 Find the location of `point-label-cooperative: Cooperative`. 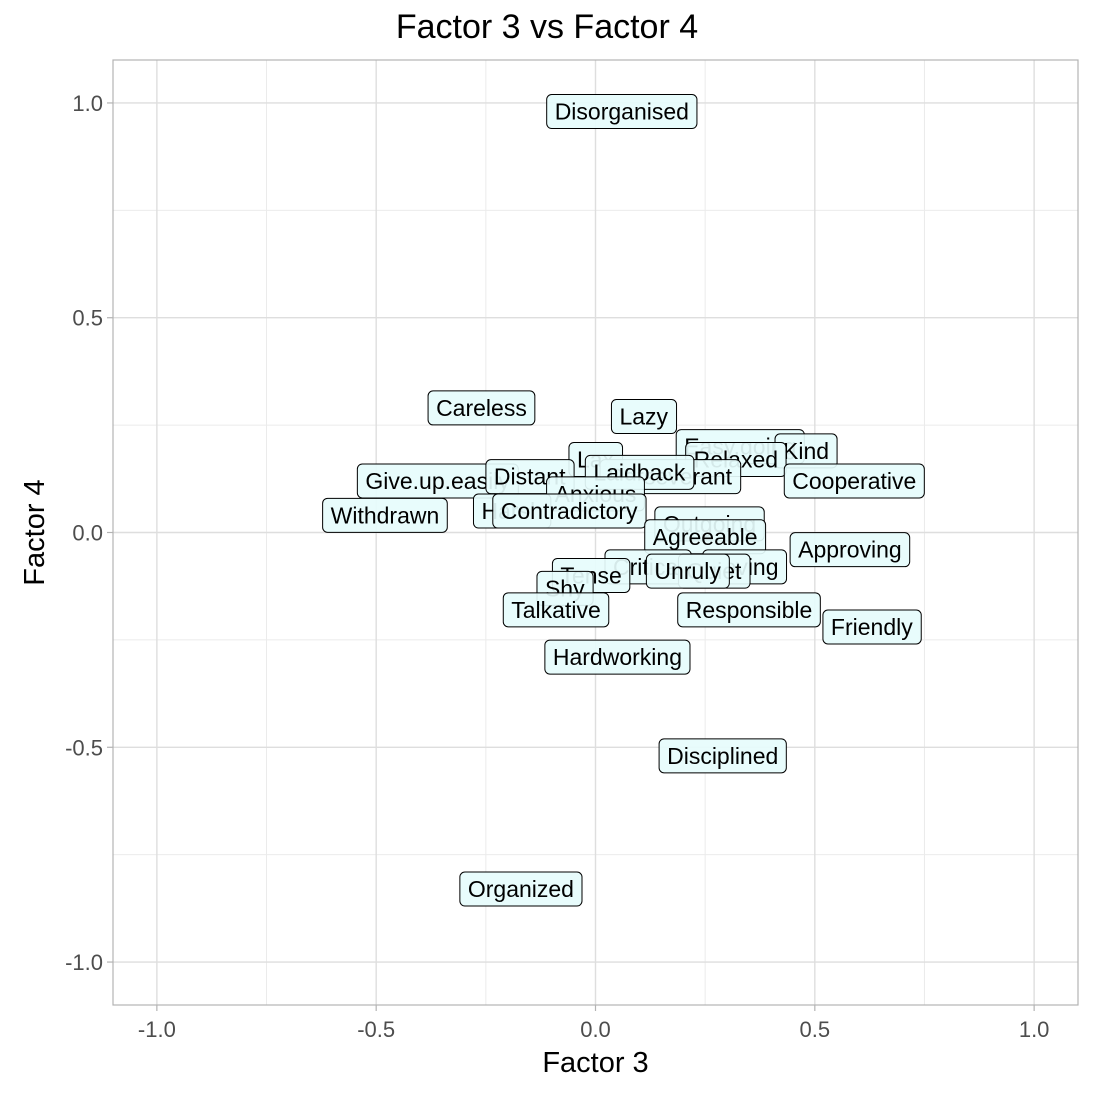

point-label-cooperative: Cooperative is located at coordinates (854, 481).